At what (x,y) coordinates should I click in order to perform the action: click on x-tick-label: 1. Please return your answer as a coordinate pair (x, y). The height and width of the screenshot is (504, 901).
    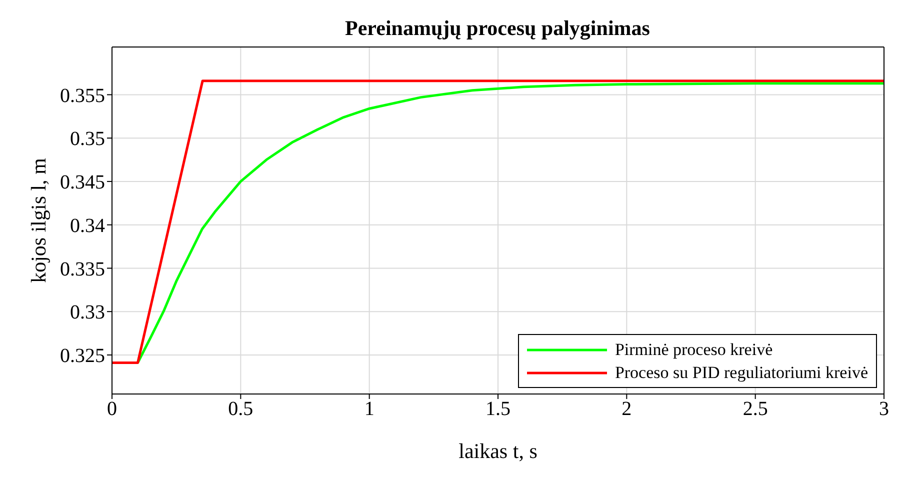
    Looking at the image, I should click on (369, 409).